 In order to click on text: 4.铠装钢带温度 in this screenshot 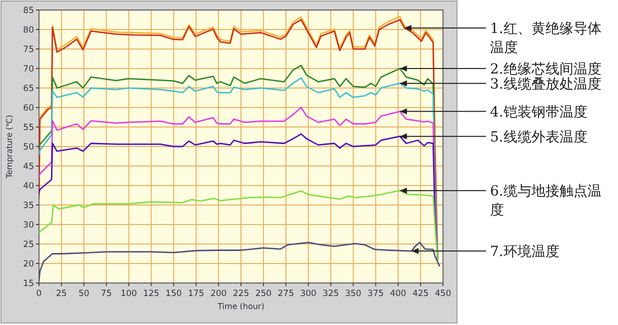, I will do `click(539, 112)`.